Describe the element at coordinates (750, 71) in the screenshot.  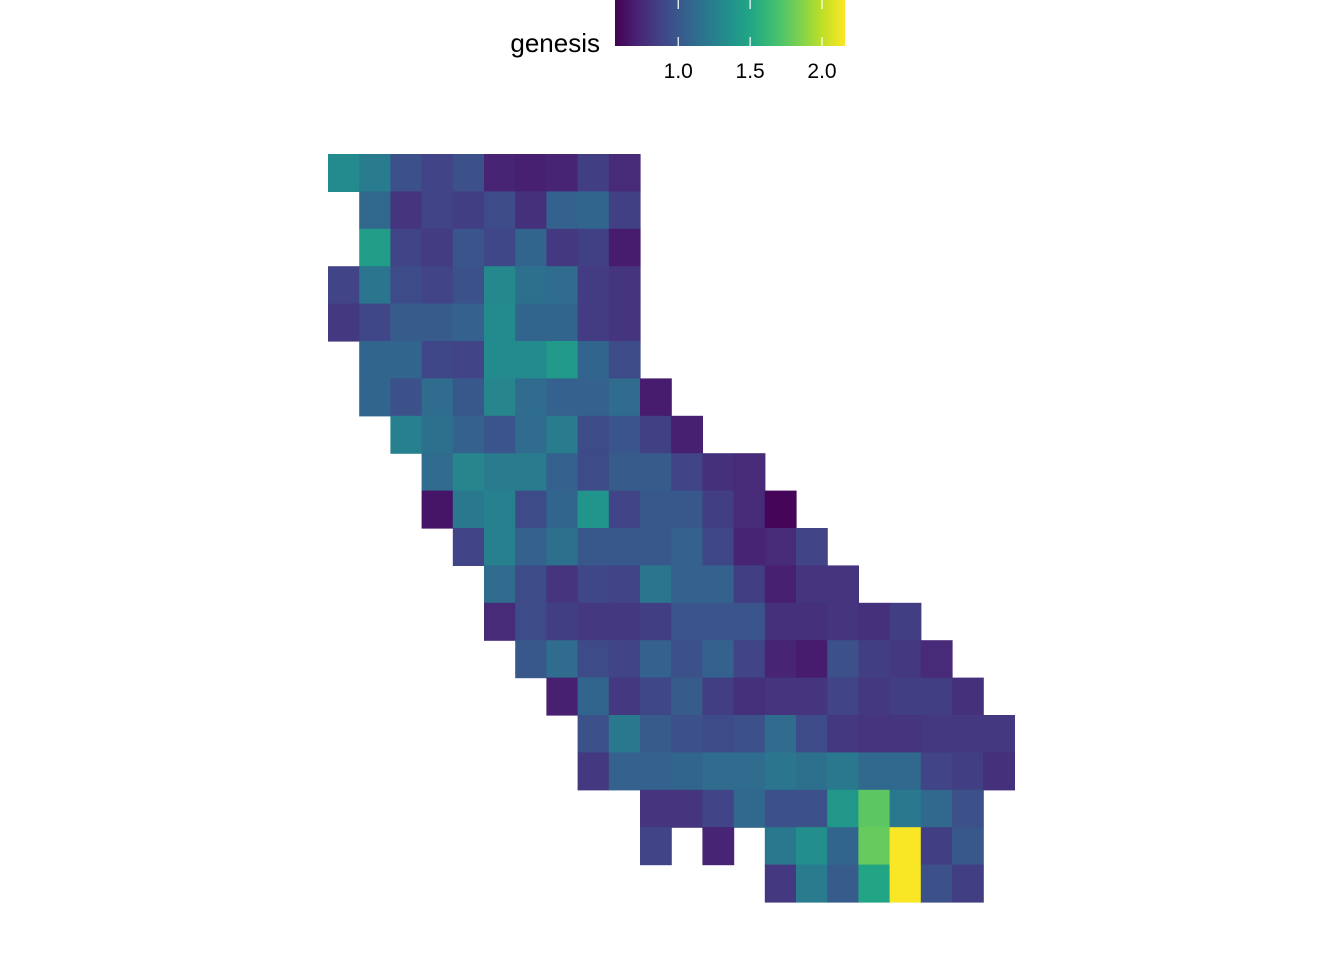
I see `legend-tick-label: 1.5` at that location.